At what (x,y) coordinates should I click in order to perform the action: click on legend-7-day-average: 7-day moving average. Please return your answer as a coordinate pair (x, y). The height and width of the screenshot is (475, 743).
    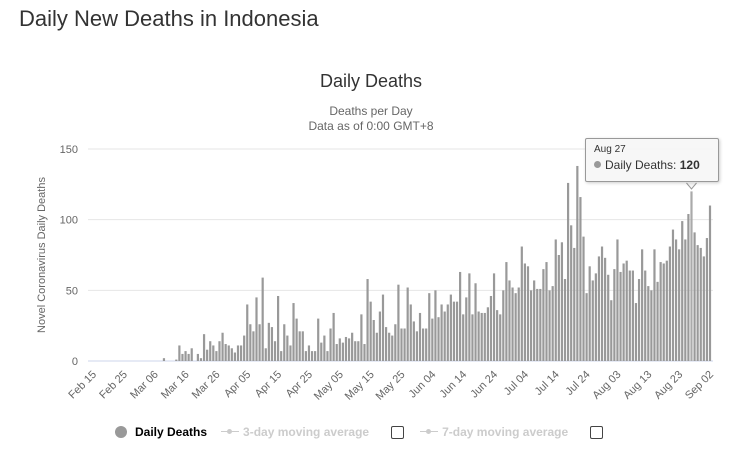
    Looking at the image, I should click on (494, 432).